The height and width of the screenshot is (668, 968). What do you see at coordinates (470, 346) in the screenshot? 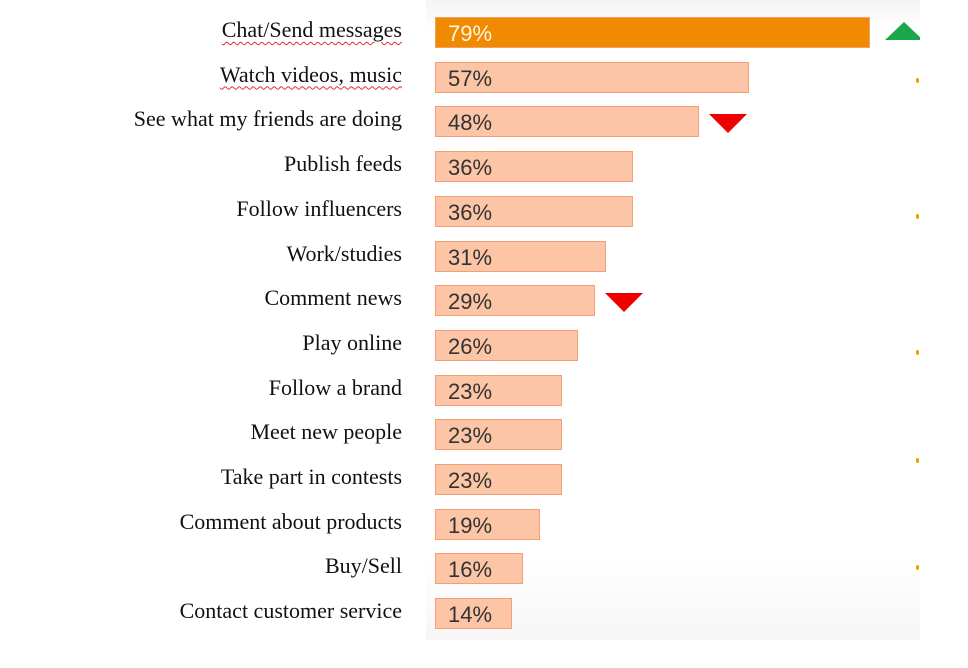
I see `data-label: 26%` at bounding box center [470, 346].